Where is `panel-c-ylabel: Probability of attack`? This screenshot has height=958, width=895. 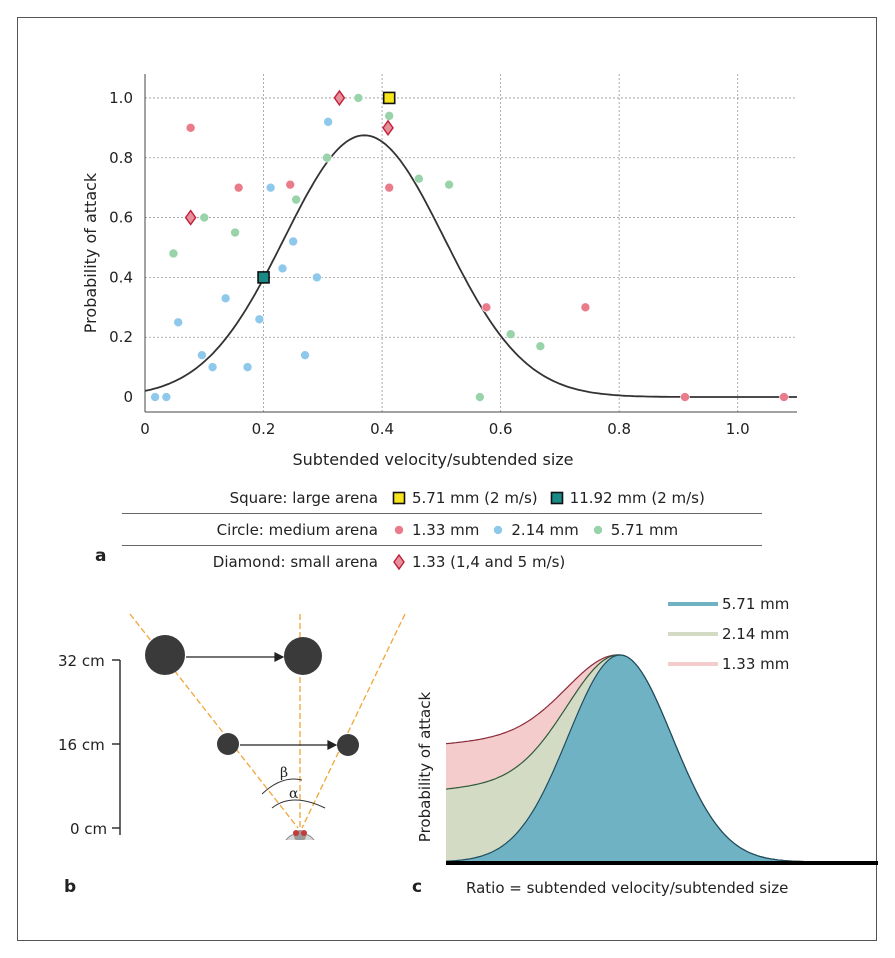
panel-c-ylabel: Probability of attack is located at coordinates (425, 767).